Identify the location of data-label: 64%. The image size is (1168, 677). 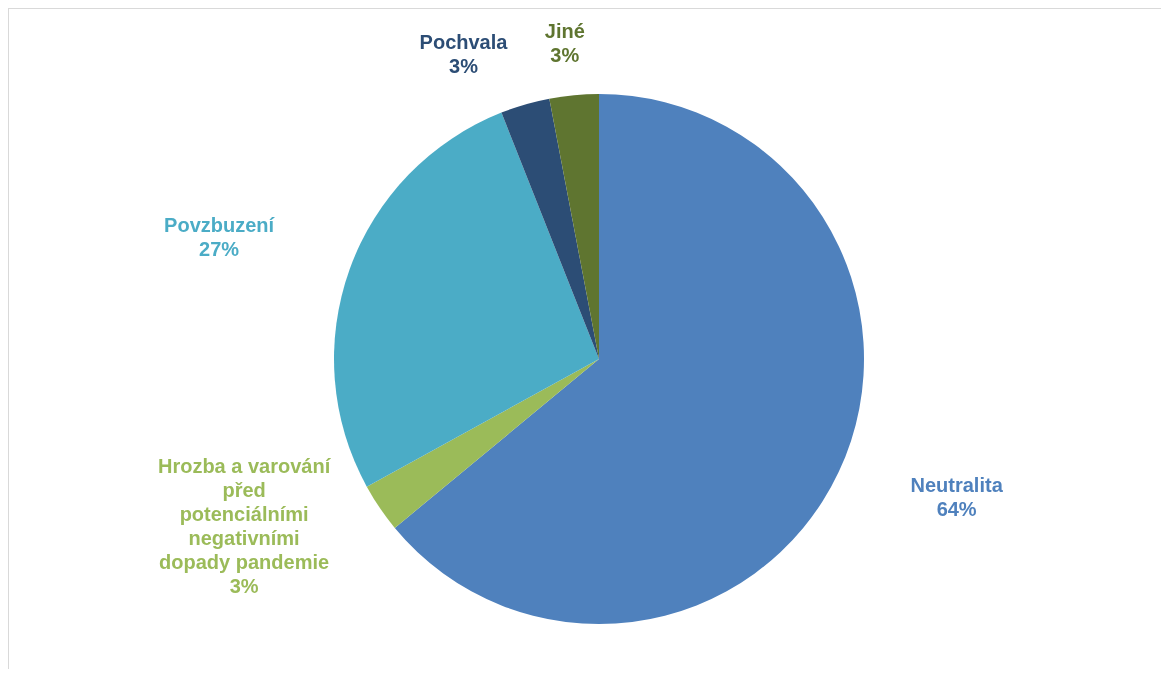
(956, 509).